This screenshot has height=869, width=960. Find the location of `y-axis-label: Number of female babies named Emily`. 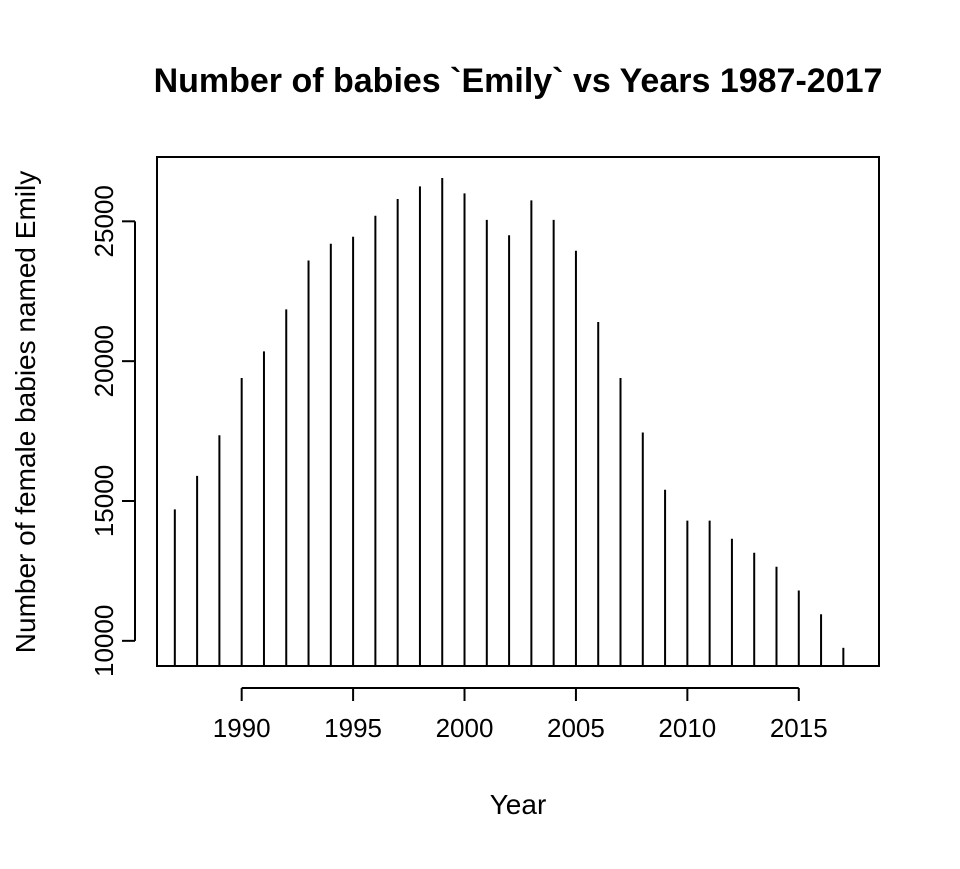

y-axis-label: Number of female babies named Emily is located at coordinates (25, 412).